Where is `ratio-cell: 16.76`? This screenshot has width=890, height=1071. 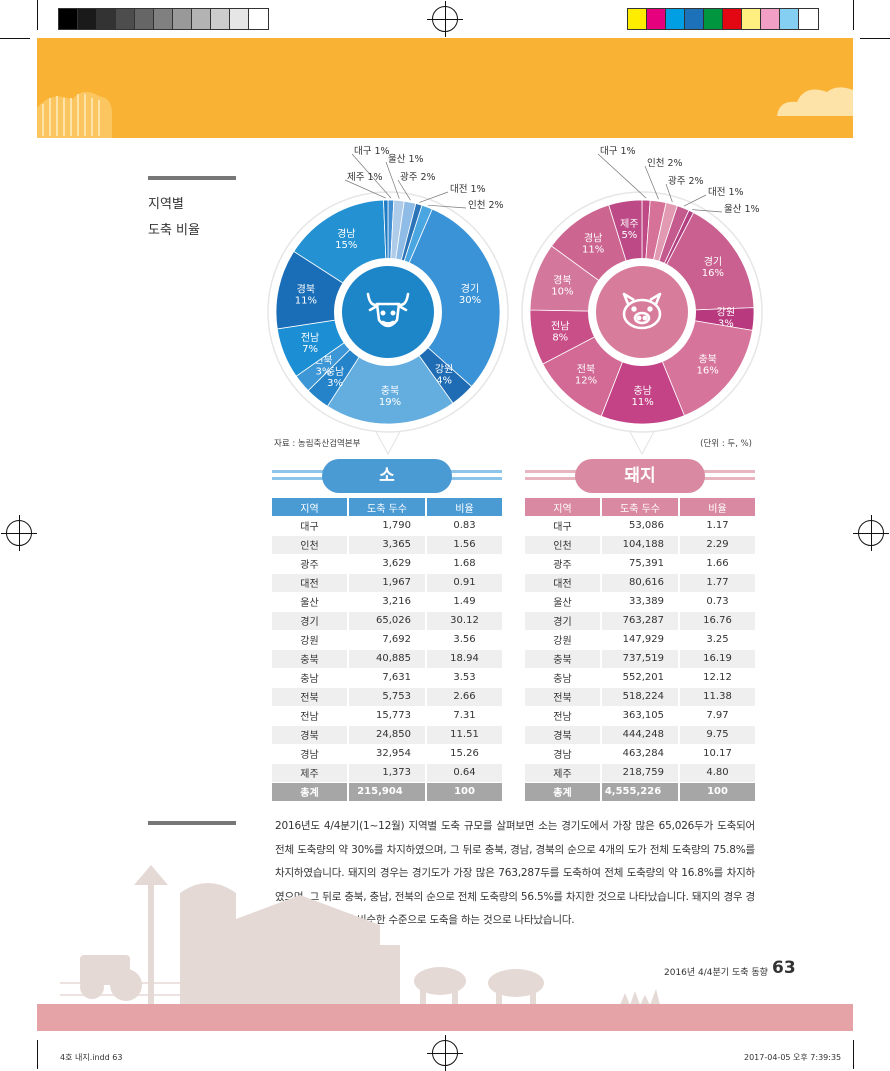
ratio-cell: 16.76 is located at coordinates (717, 621).